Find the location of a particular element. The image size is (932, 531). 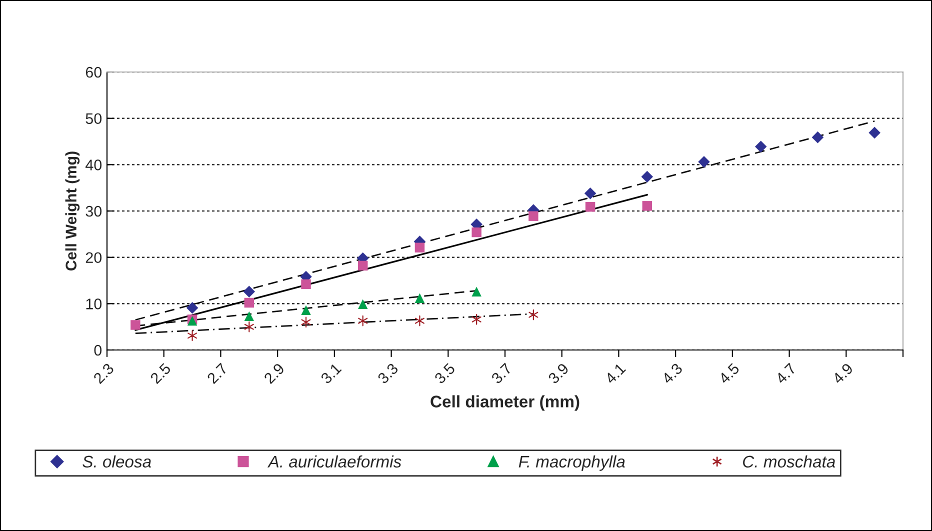

x-tick-label: 4.1 is located at coordinates (615, 373).